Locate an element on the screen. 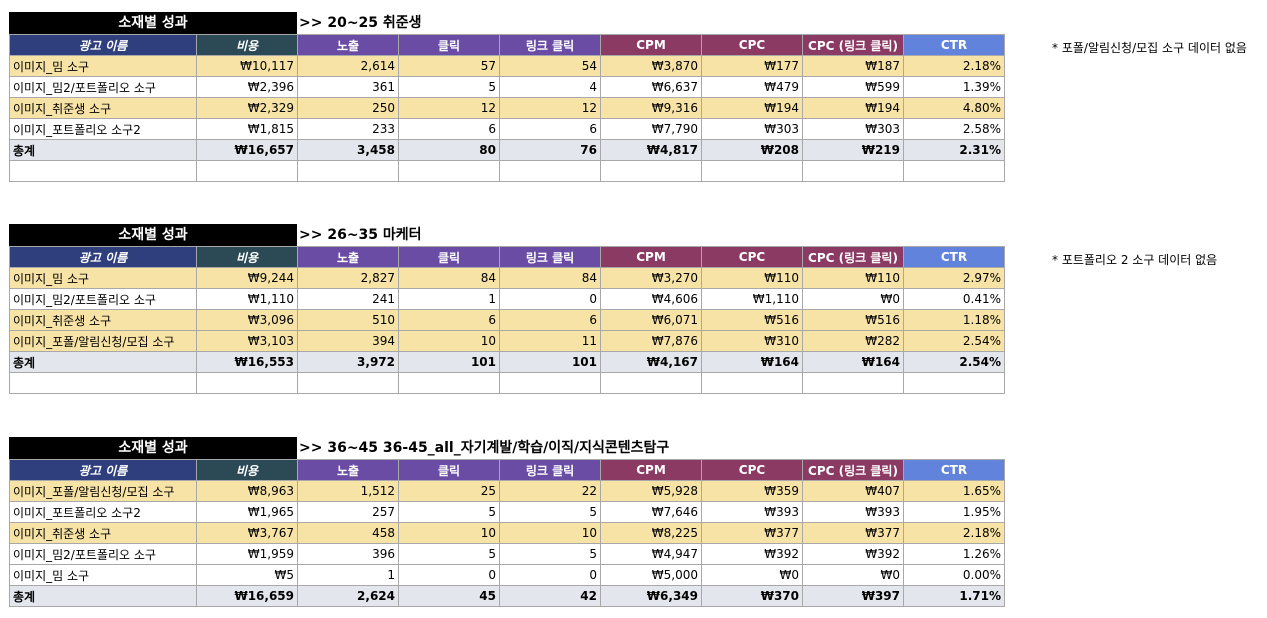 This screenshot has height=618, width=1267. total-cpc-cell: ₩370 is located at coordinates (752, 596).